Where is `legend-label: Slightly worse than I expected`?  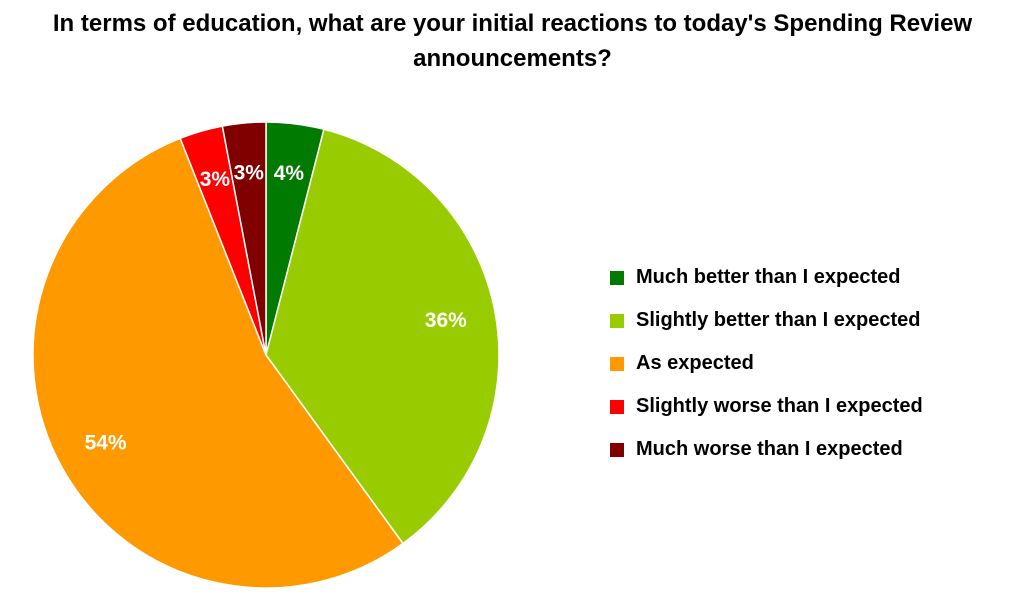
legend-label: Slightly worse than I expected is located at coordinates (779, 406).